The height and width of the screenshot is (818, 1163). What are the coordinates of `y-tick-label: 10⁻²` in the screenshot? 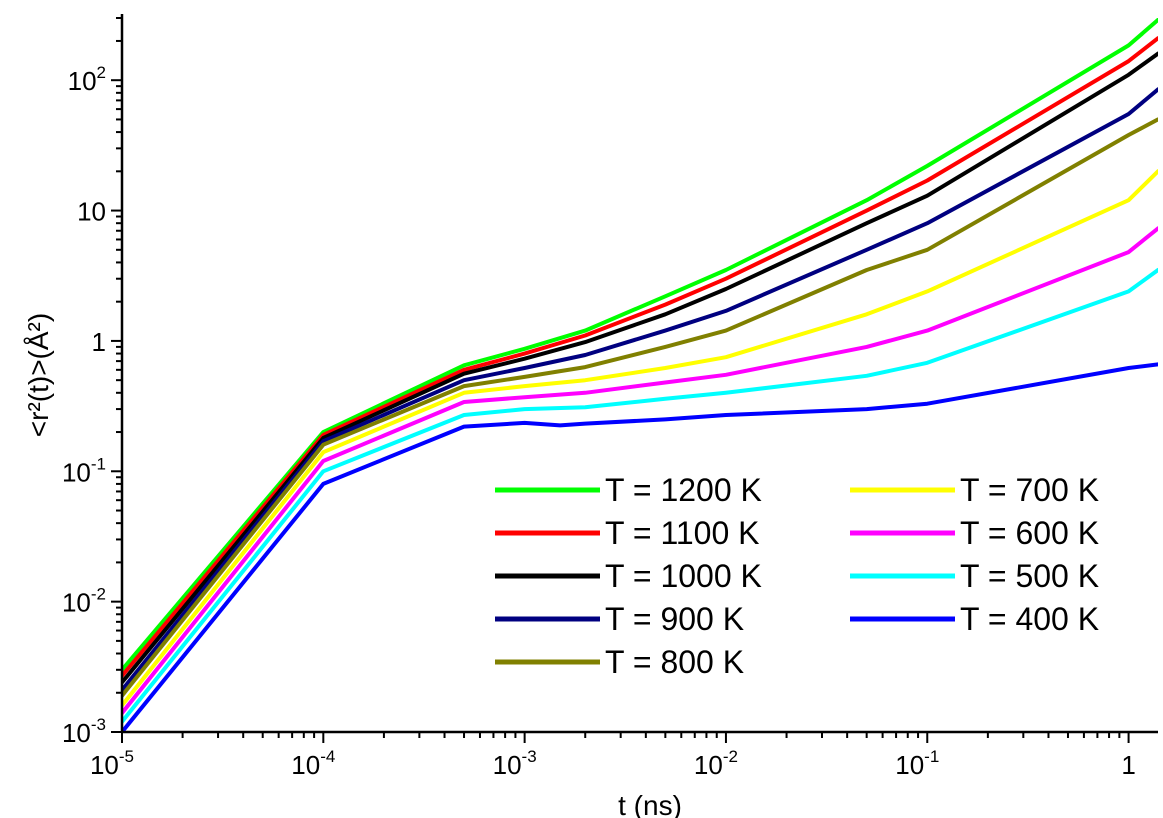 It's located at (84, 601).